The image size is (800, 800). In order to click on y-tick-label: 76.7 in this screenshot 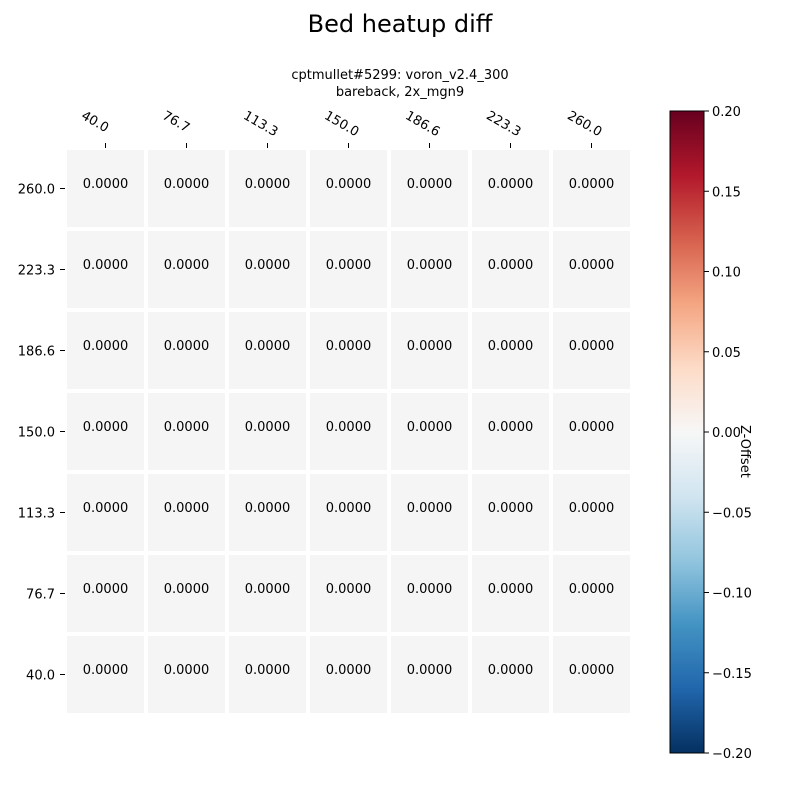, I will do `click(40, 595)`.